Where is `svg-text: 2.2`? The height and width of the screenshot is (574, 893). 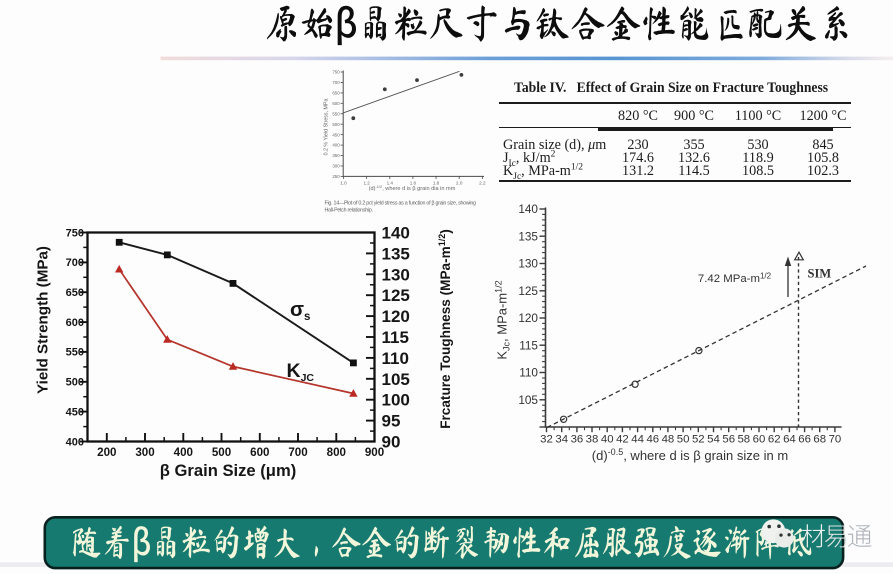 svg-text: 2.2 is located at coordinates (482, 182).